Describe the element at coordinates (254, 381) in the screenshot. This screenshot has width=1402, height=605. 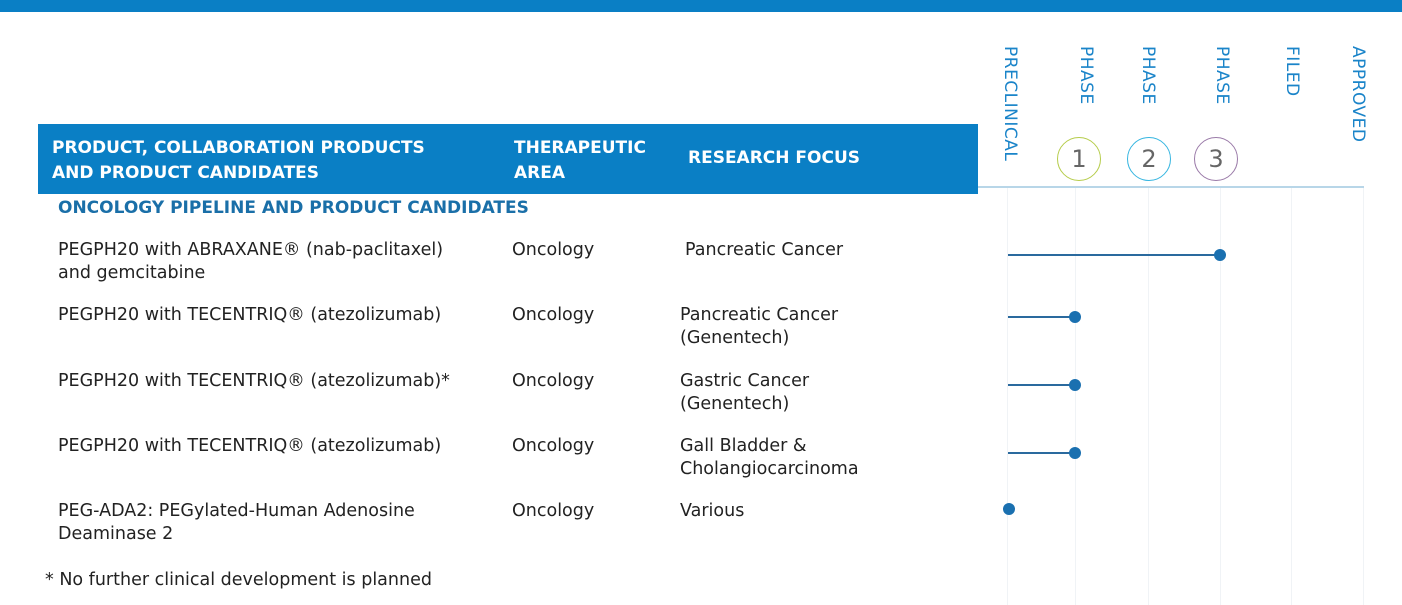
I see `row-product: PEGPH20 with TECENTRIQ® (atezolizumab)*` at that location.